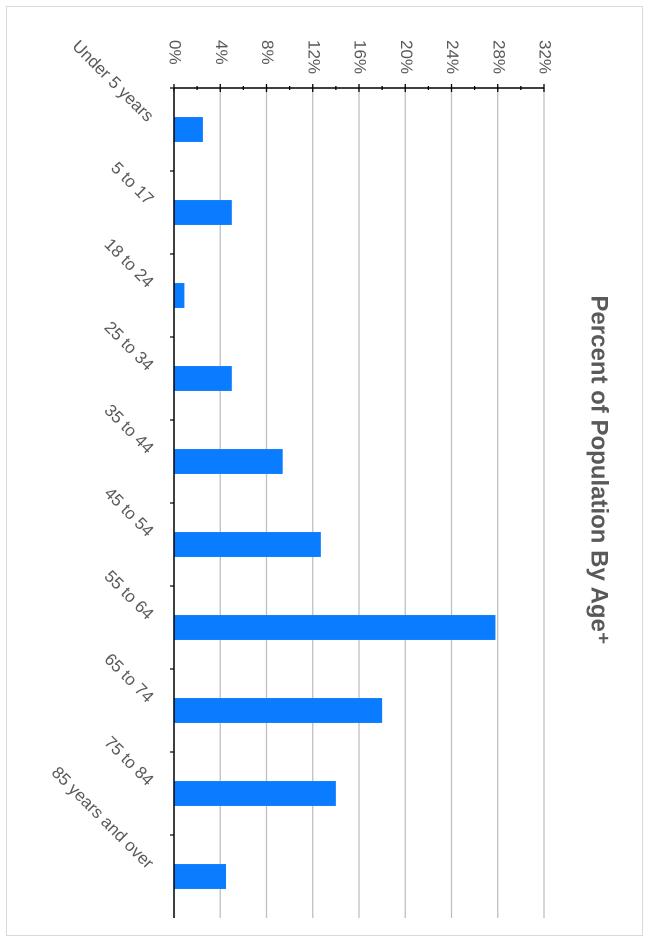 The height and width of the screenshot is (944, 651). What do you see at coordinates (129, 595) in the screenshot?
I see `category-label: 55 to 64` at bounding box center [129, 595].